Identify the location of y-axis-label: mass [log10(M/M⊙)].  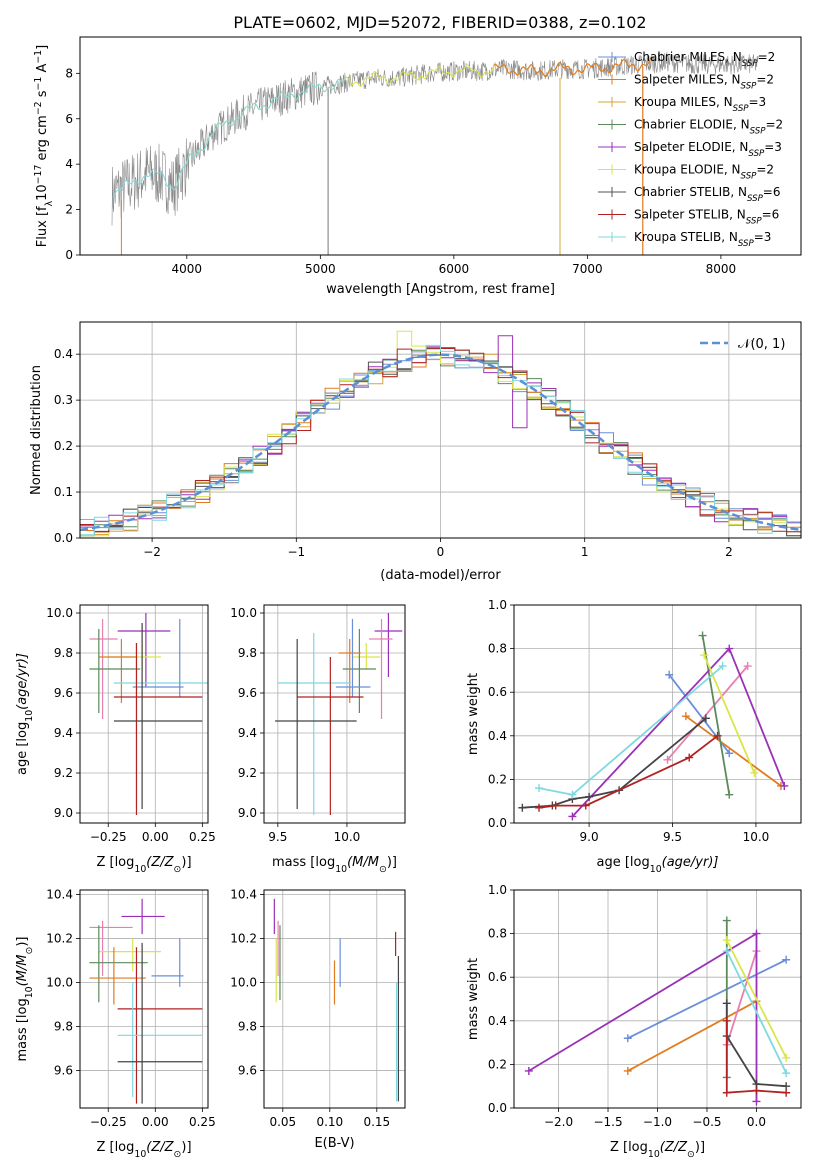
(25, 999).